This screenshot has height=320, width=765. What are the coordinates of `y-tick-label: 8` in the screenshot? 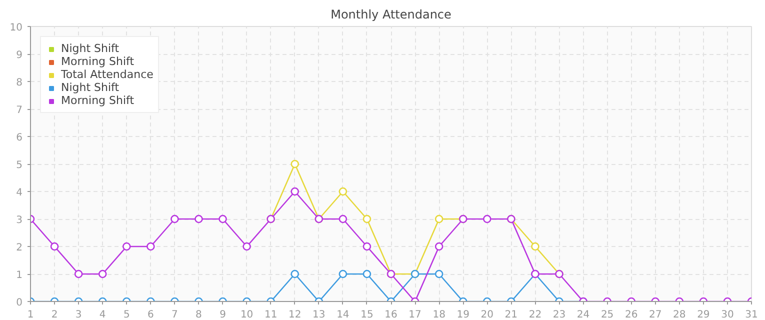 It's located at (19, 83).